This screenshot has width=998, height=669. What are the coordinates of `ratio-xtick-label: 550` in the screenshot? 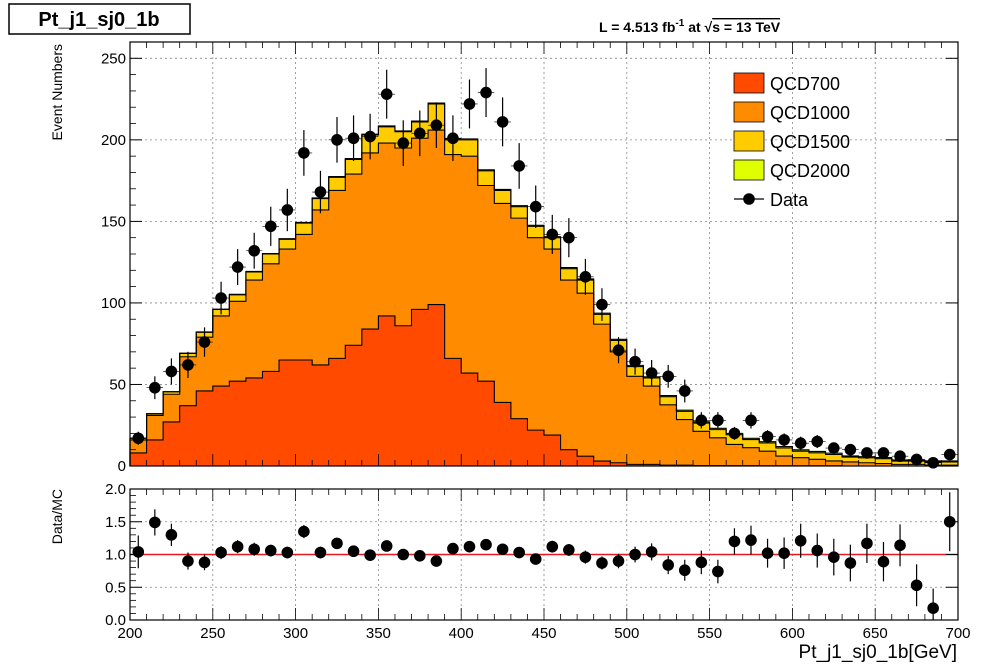 It's located at (709, 633).